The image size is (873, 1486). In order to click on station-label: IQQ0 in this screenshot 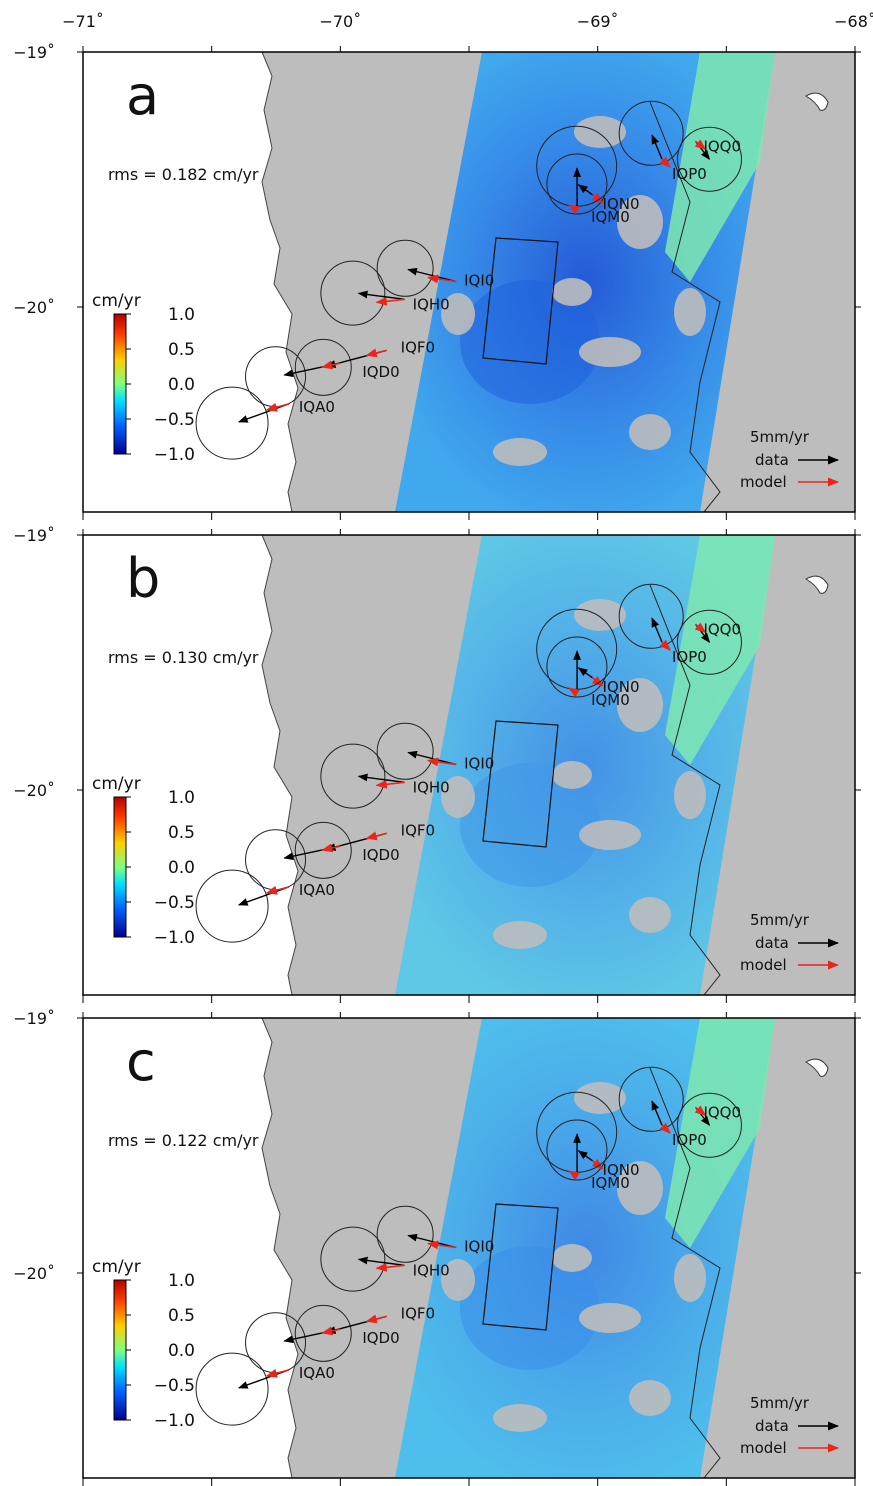, I will do `click(722, 1112)`.